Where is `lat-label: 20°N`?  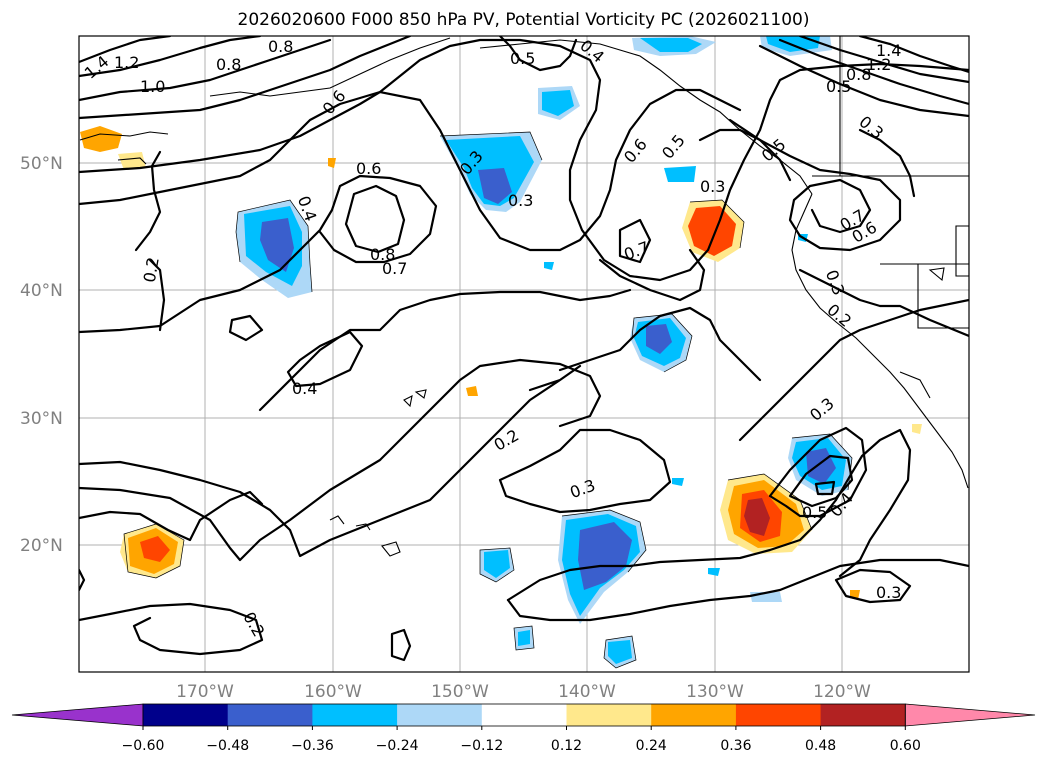
lat-label: 20°N is located at coordinates (41, 546).